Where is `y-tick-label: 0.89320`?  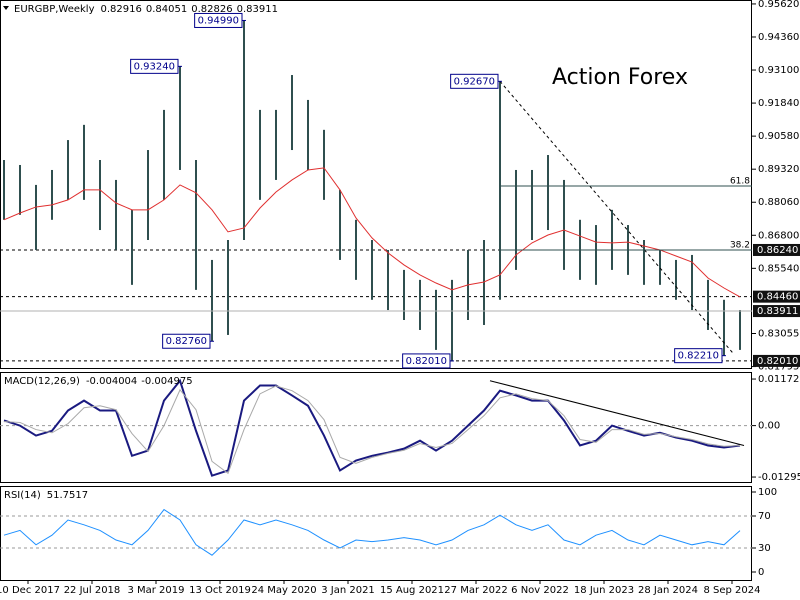 y-tick-label: 0.89320 is located at coordinates (778, 169).